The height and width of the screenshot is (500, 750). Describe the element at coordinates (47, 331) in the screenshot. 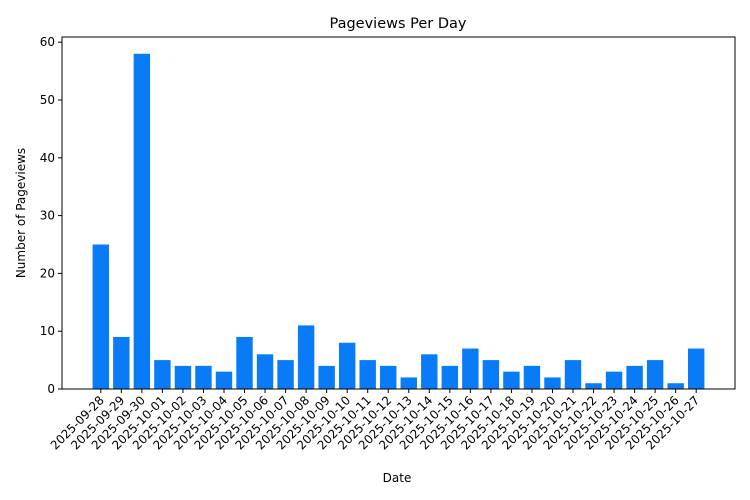

I see `y-tick-label: 10` at that location.